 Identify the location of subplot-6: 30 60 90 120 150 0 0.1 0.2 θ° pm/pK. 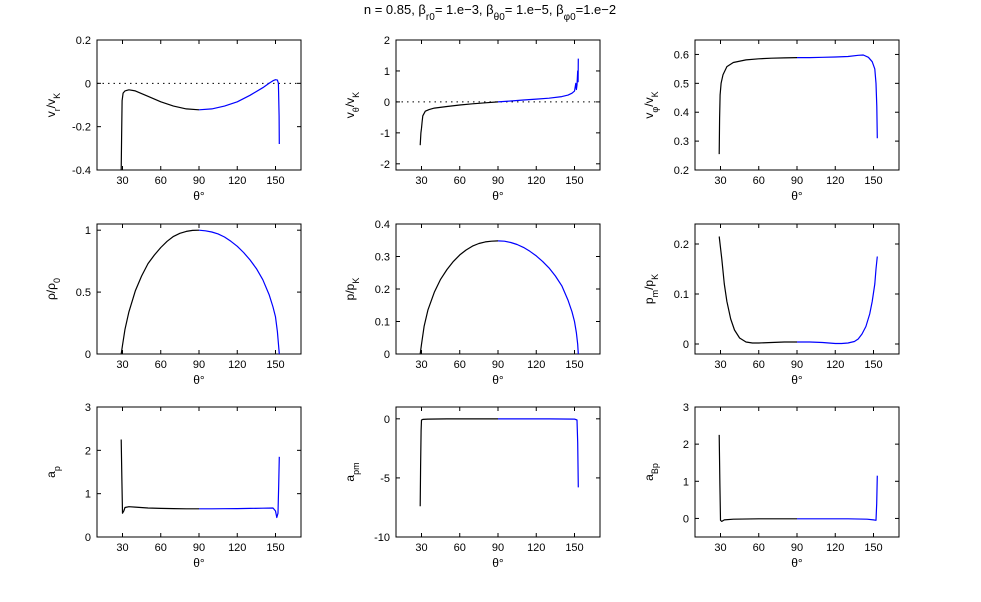
(771, 305).